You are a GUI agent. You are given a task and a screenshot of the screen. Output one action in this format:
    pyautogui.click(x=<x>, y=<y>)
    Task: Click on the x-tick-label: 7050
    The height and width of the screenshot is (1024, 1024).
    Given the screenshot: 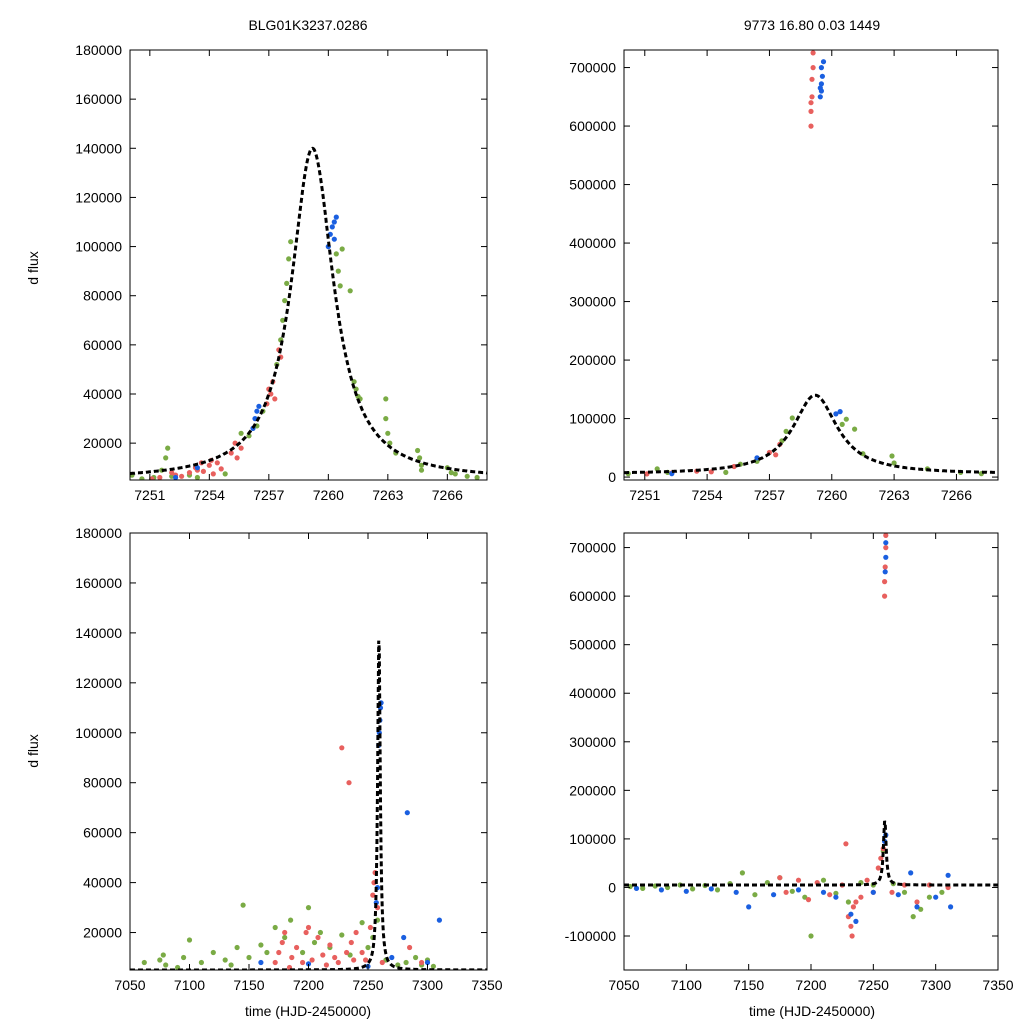 What is the action you would take?
    pyautogui.click(x=623, y=985)
    